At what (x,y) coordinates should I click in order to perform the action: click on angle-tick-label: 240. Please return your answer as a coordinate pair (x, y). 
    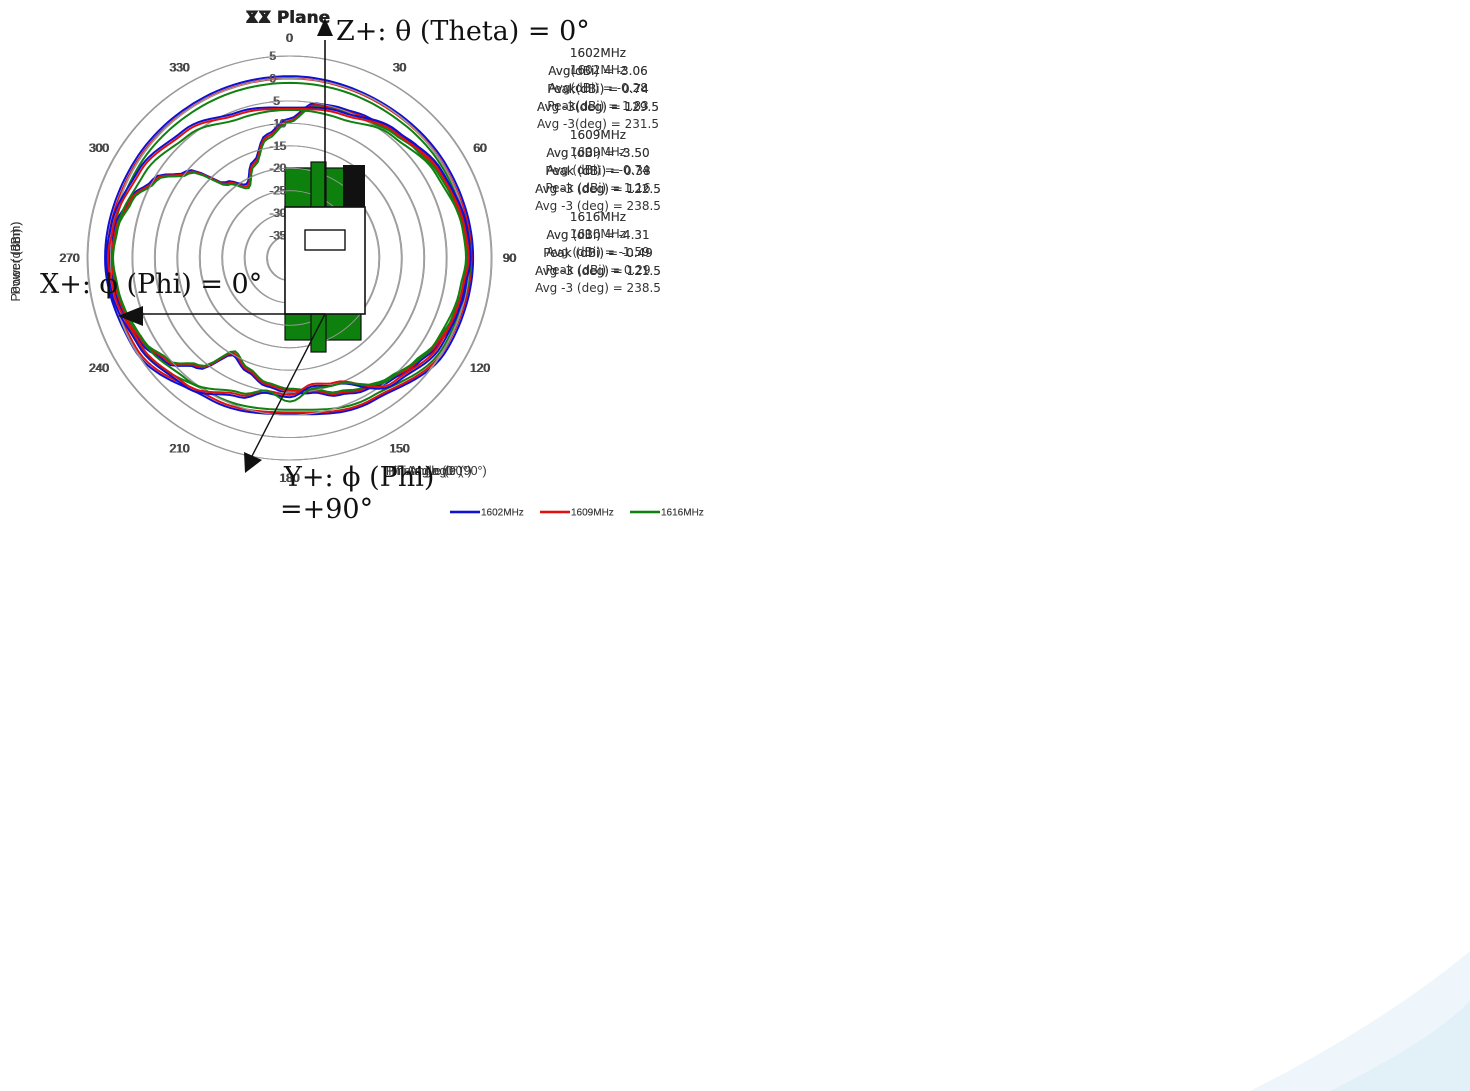
    Looking at the image, I should click on (99, 368).